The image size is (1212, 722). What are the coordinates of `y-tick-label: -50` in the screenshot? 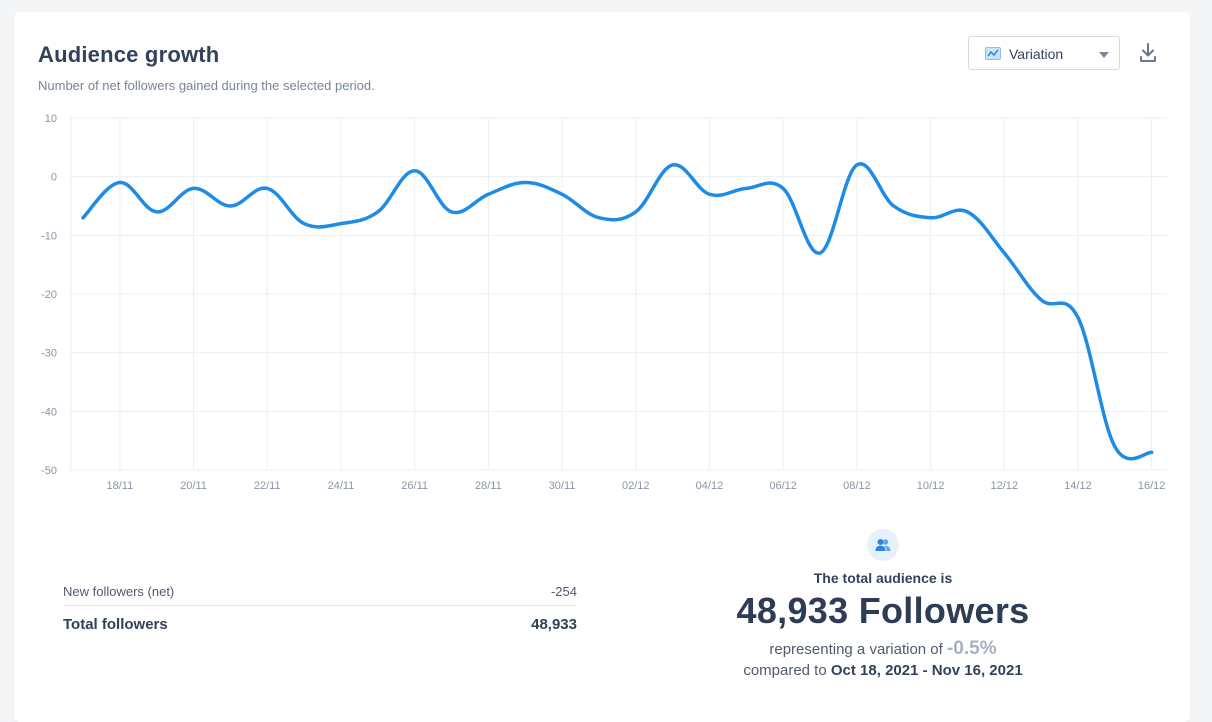 It's located at (49, 471).